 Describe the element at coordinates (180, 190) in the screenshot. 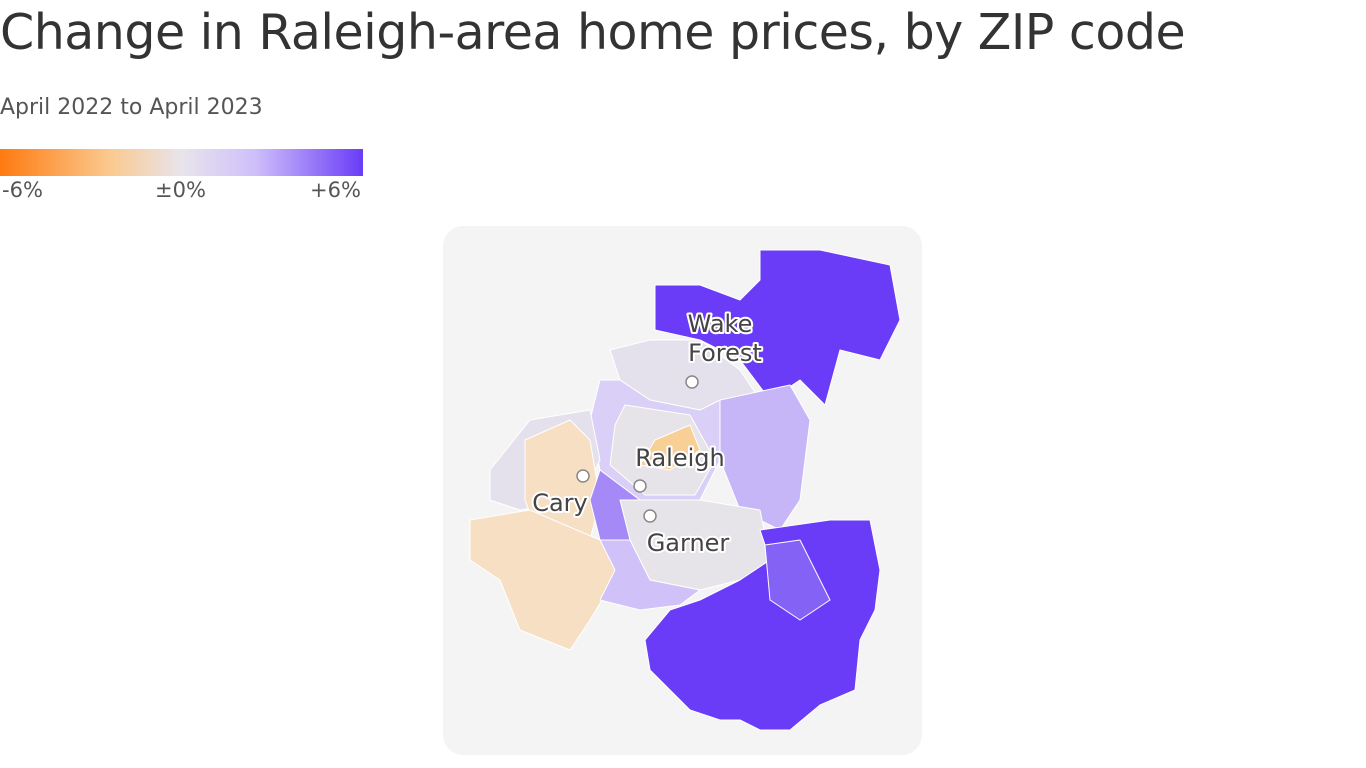

I see `legend-label: ±0%` at that location.